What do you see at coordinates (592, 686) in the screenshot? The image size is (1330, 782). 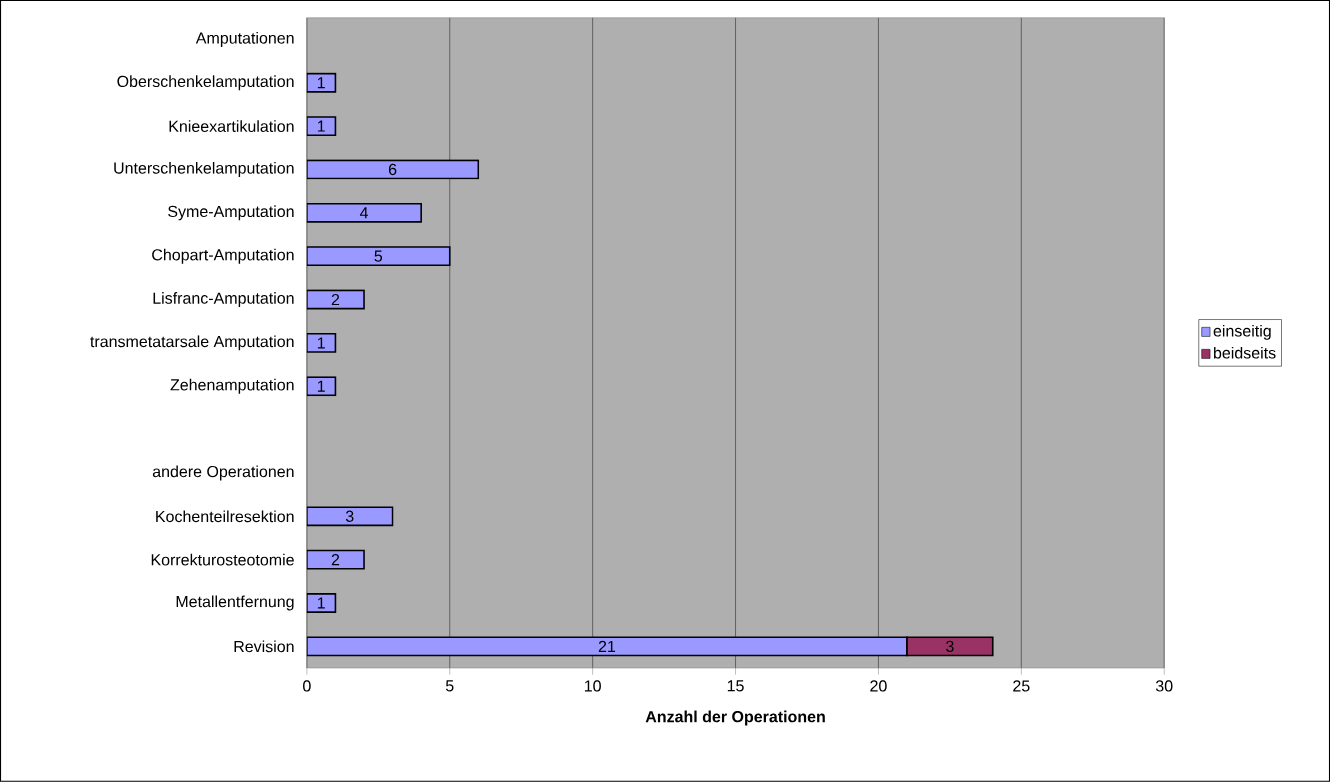 I see `x-tick-label: 10` at bounding box center [592, 686].